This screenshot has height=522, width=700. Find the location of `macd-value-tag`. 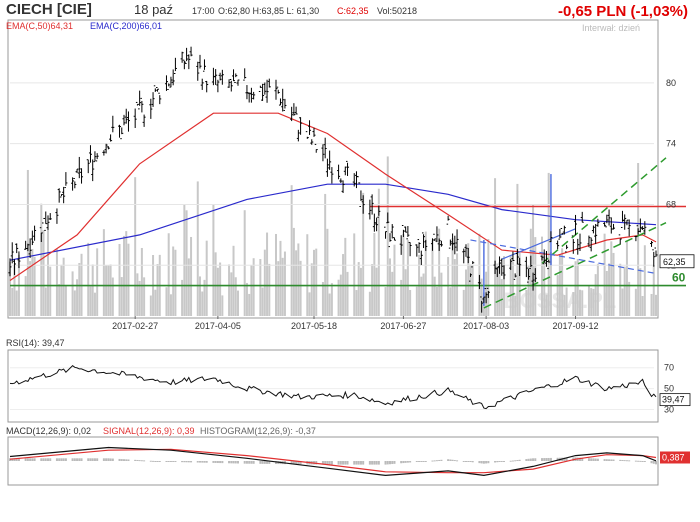

macd-value-tag is located at coordinates (675, 457).